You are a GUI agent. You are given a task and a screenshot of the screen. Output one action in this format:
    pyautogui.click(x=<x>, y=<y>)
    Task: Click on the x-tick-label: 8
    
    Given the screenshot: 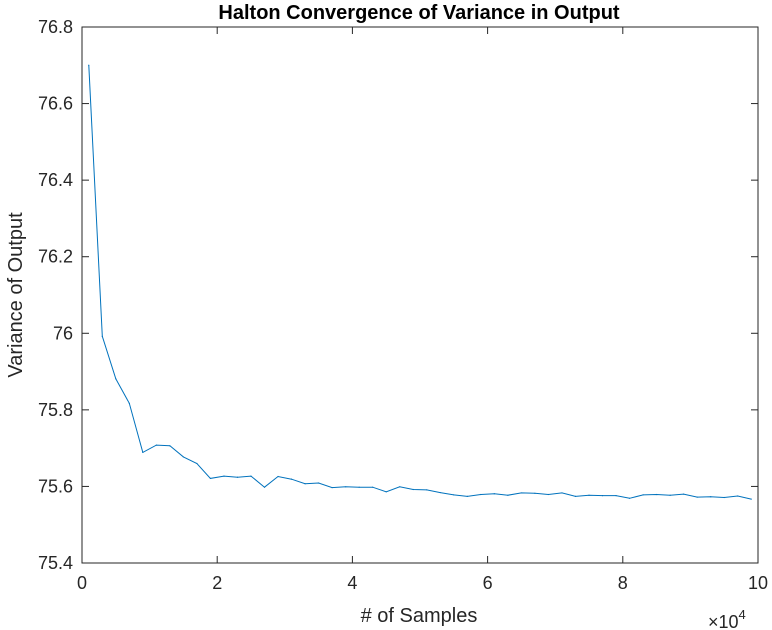 What is the action you would take?
    pyautogui.click(x=623, y=583)
    